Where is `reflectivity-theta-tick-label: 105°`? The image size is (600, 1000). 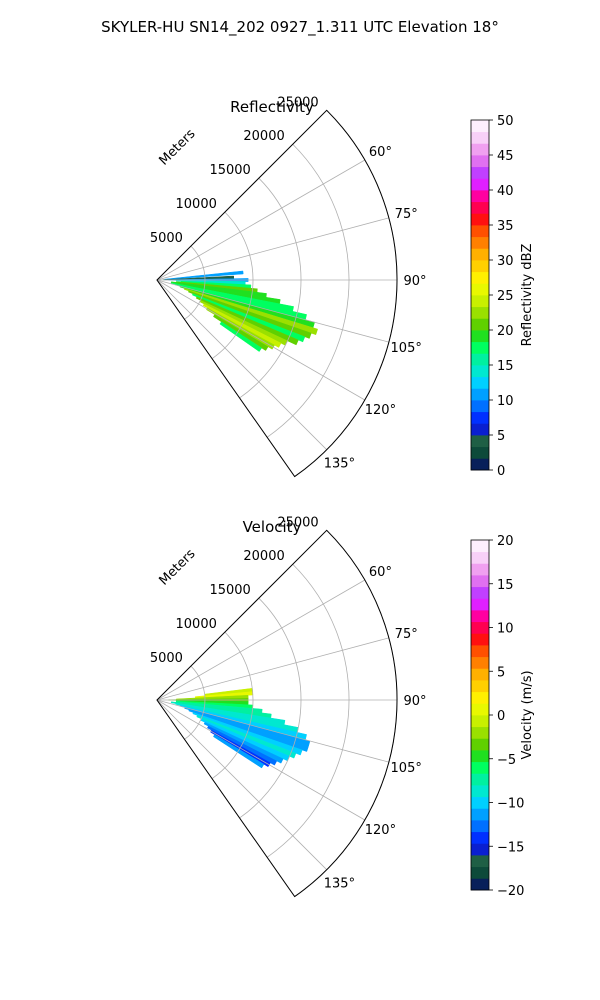
reflectivity-theta-tick-label: 105° is located at coordinates (406, 348).